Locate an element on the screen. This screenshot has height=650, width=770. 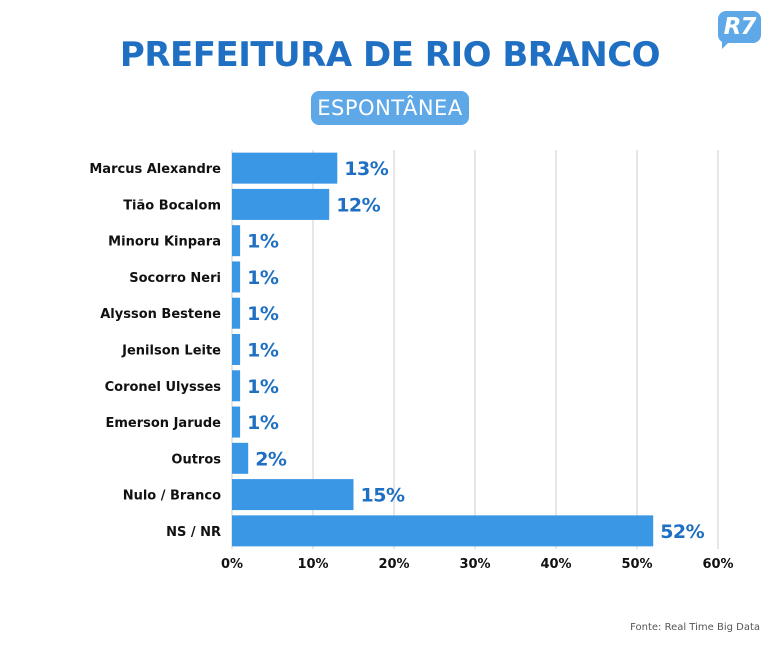
x-tick-label: 0% is located at coordinates (232, 564).